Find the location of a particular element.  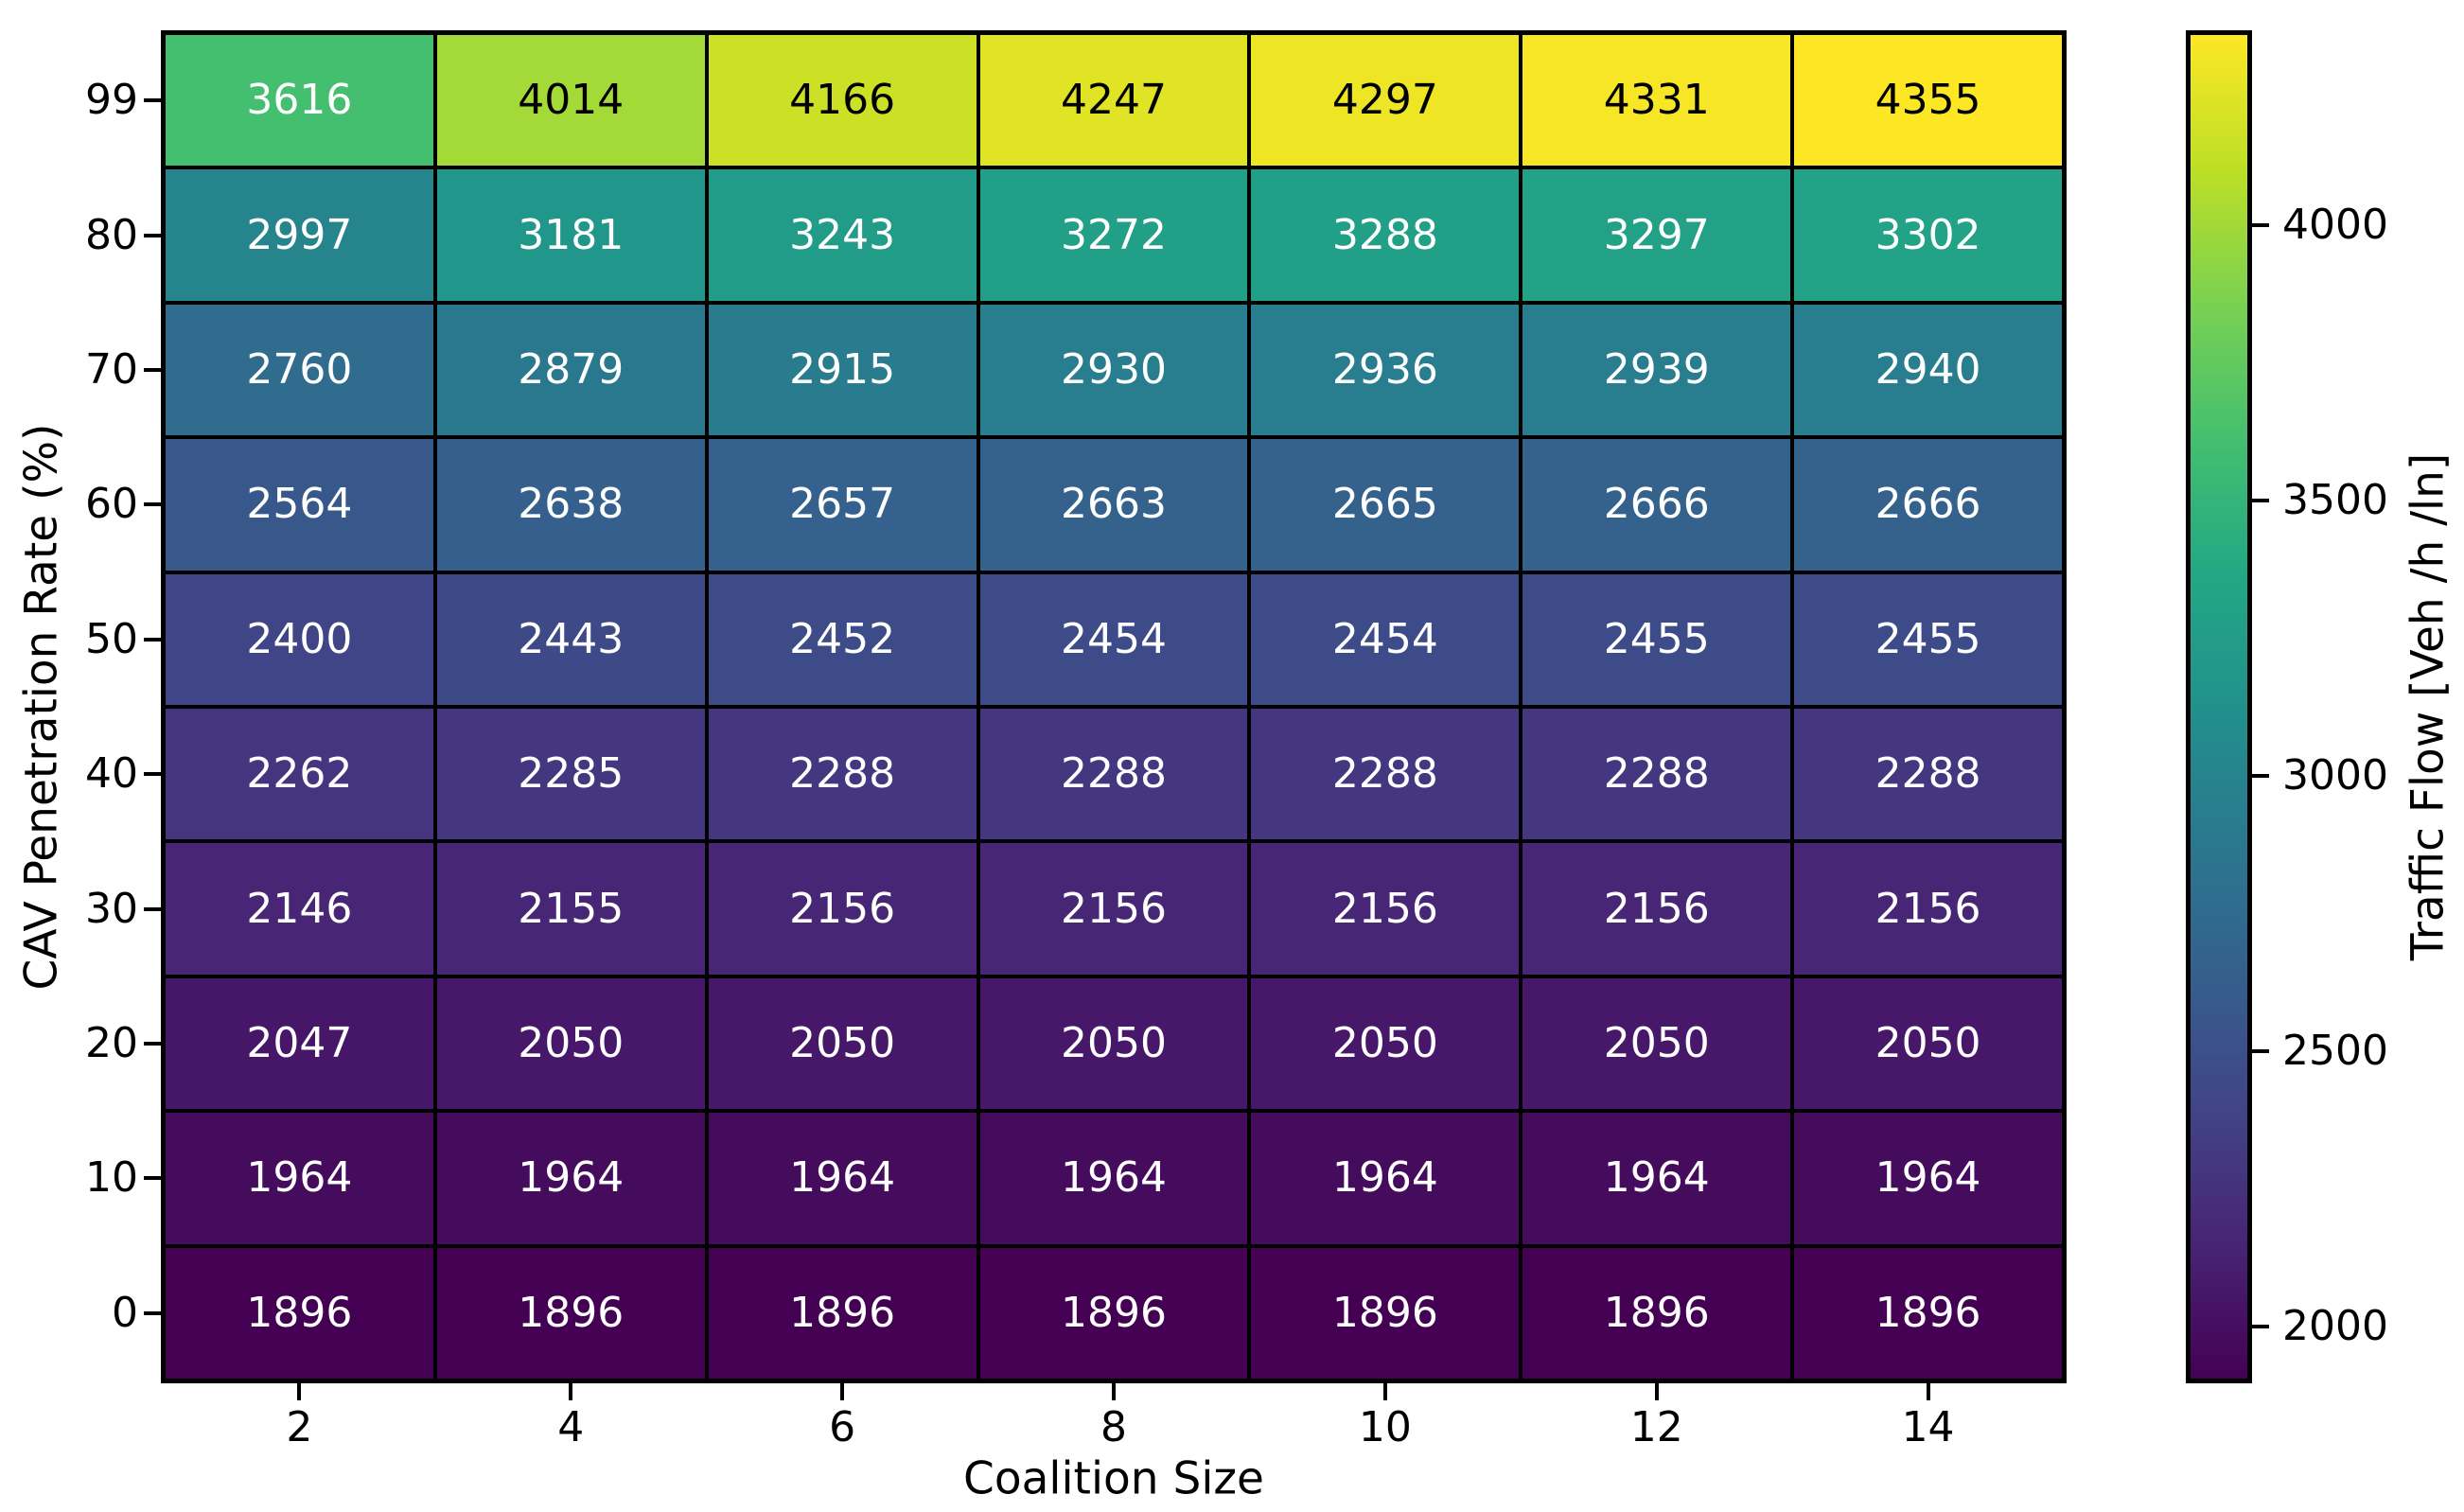

heatmap-cell: 2663 is located at coordinates (1113, 505).